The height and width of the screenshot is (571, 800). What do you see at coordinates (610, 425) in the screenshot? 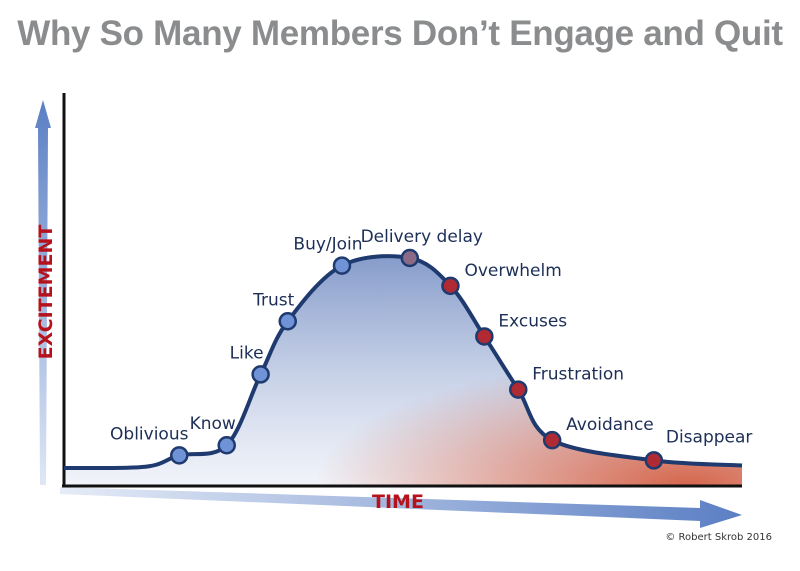
I see `stage-label: Avoidance` at bounding box center [610, 425].